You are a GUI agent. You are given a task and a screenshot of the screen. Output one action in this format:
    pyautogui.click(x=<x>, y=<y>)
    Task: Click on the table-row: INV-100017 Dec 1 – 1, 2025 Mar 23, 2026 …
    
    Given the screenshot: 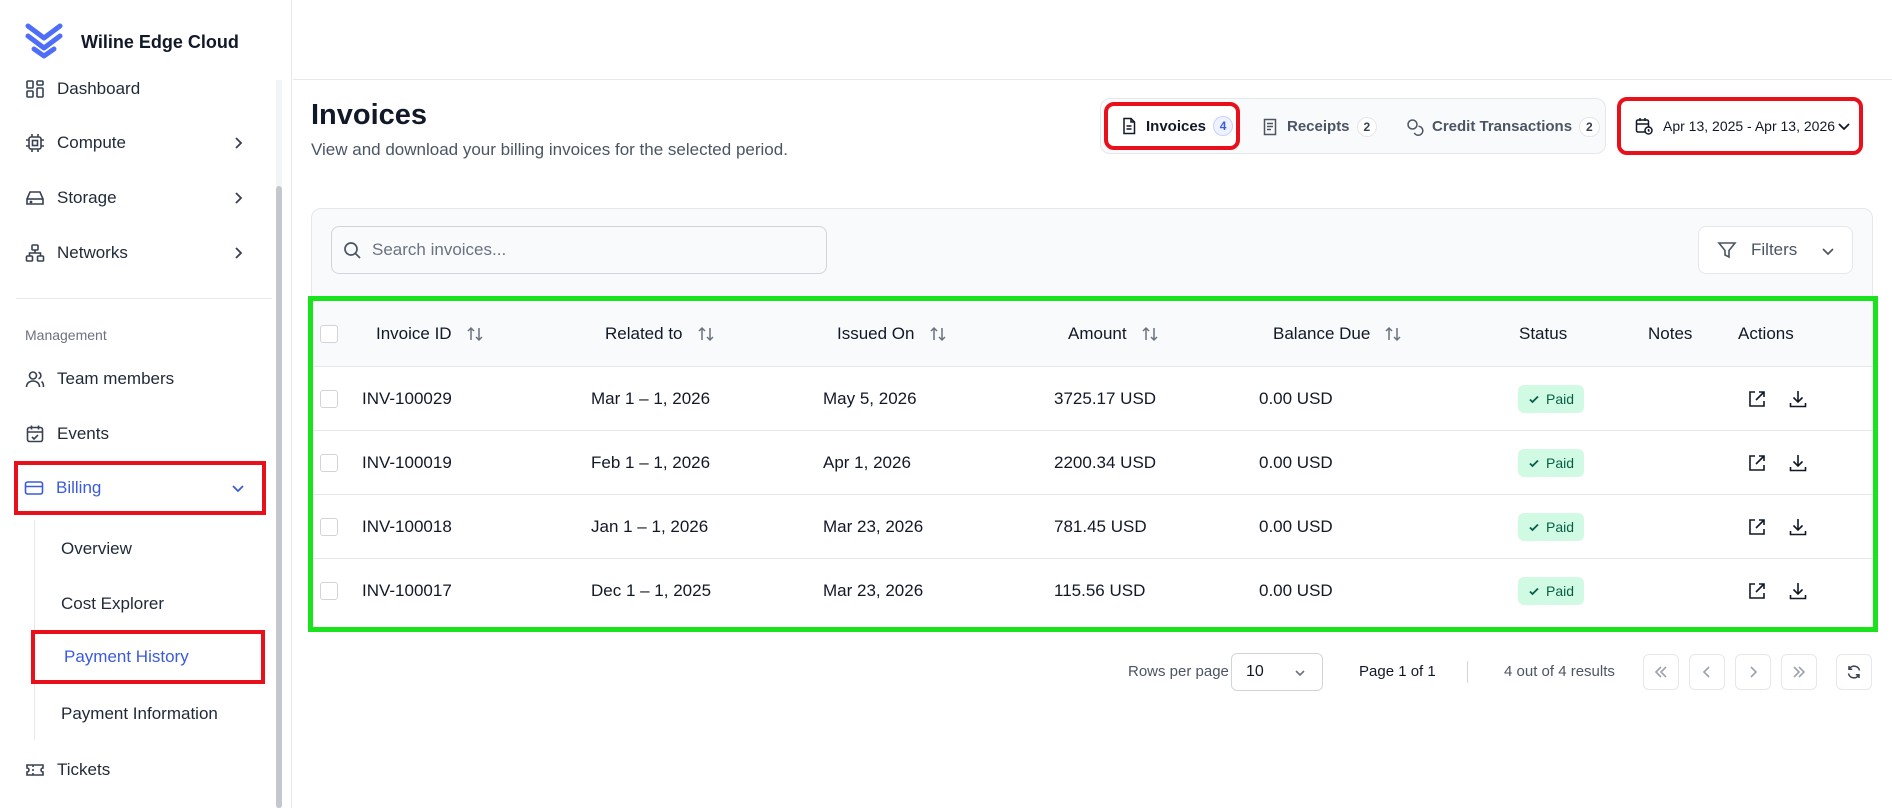 What is the action you would take?
    pyautogui.click(x=1093, y=591)
    